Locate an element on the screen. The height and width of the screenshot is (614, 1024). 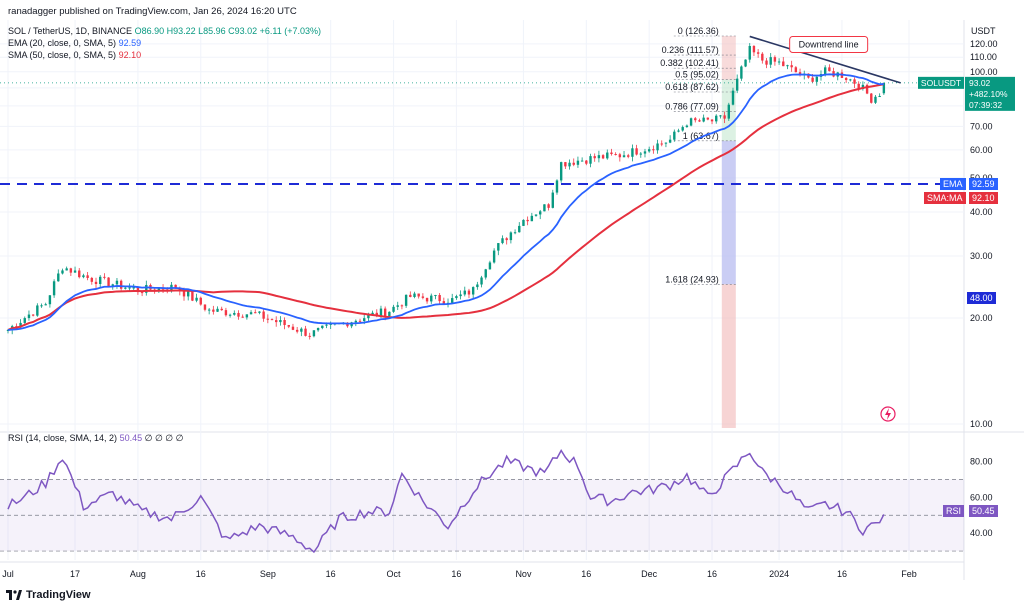
fib-zone-upper is located at coordinates (728, 58).